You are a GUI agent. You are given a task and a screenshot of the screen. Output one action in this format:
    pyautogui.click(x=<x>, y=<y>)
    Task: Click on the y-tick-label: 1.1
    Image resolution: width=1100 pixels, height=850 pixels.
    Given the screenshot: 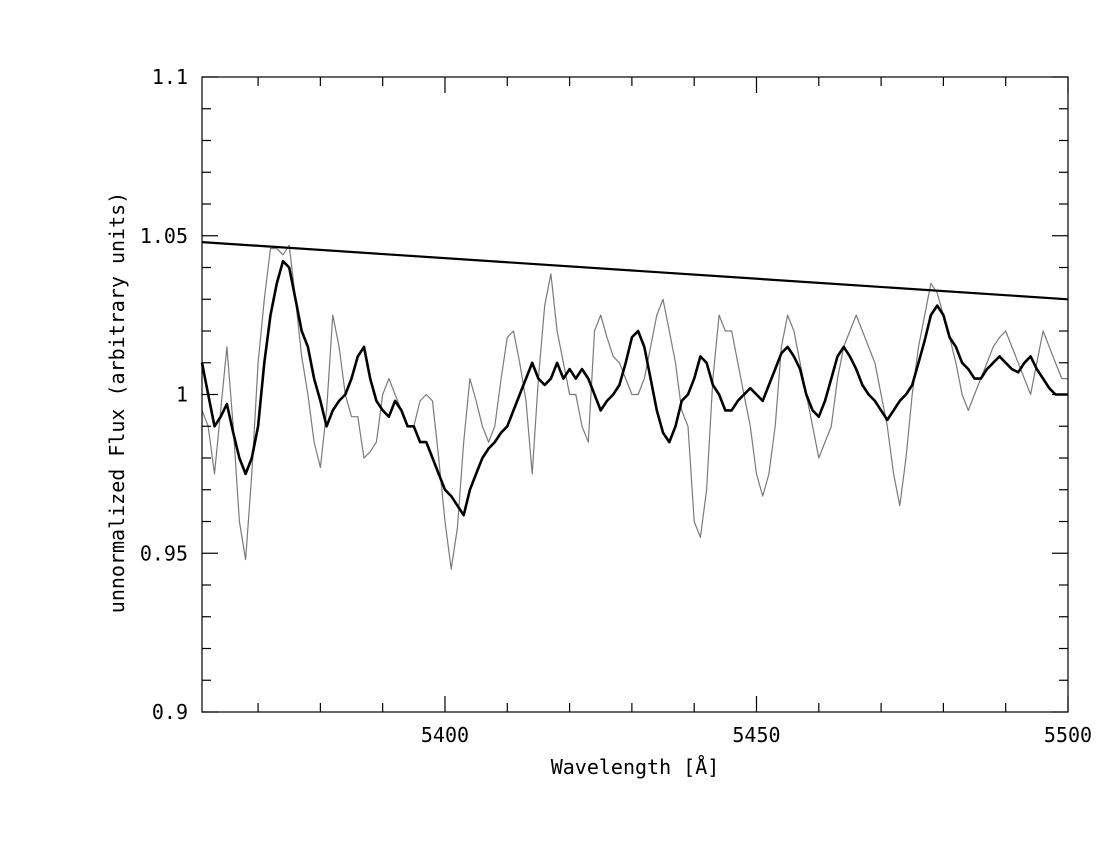 What is the action you would take?
    pyautogui.click(x=170, y=77)
    